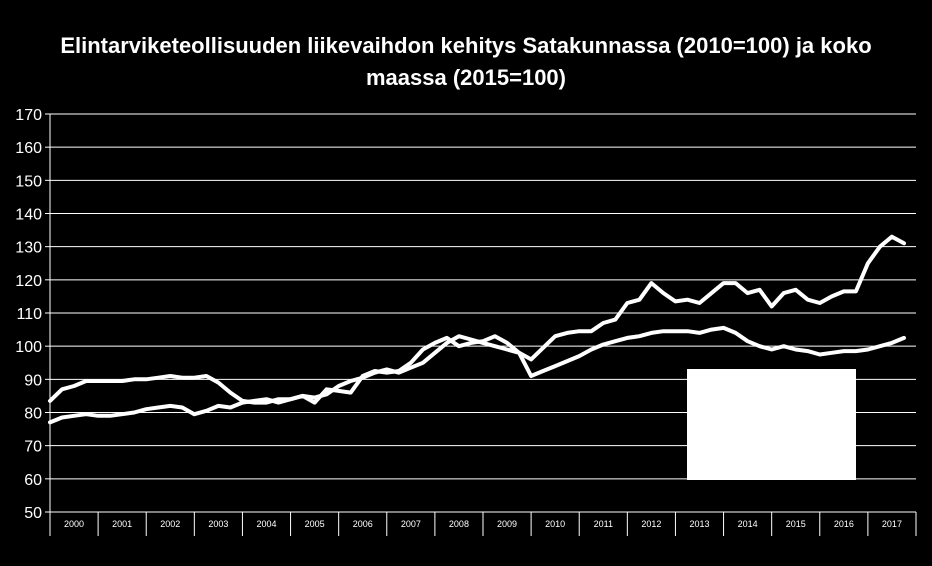 This screenshot has height=566, width=932. I want to click on overlay-box, so click(771, 424).